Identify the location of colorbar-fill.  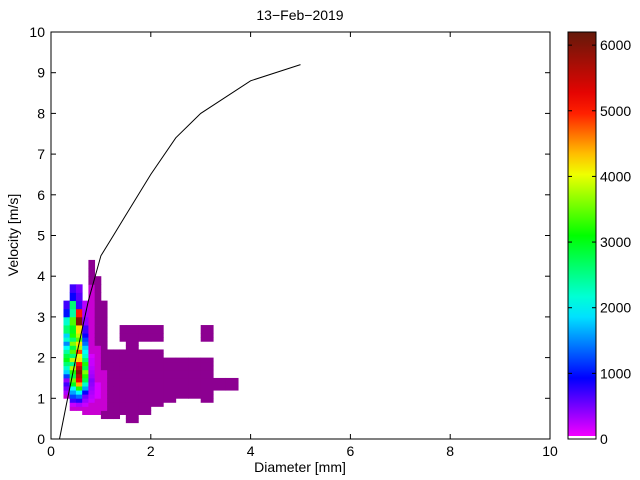
(582, 235).